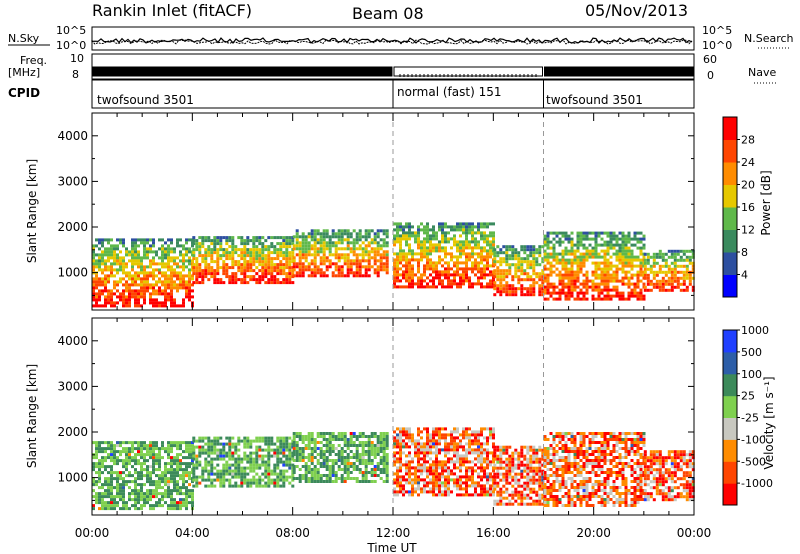 The width and height of the screenshot is (800, 554). I want to click on freq-label: Freq., so click(33, 60).